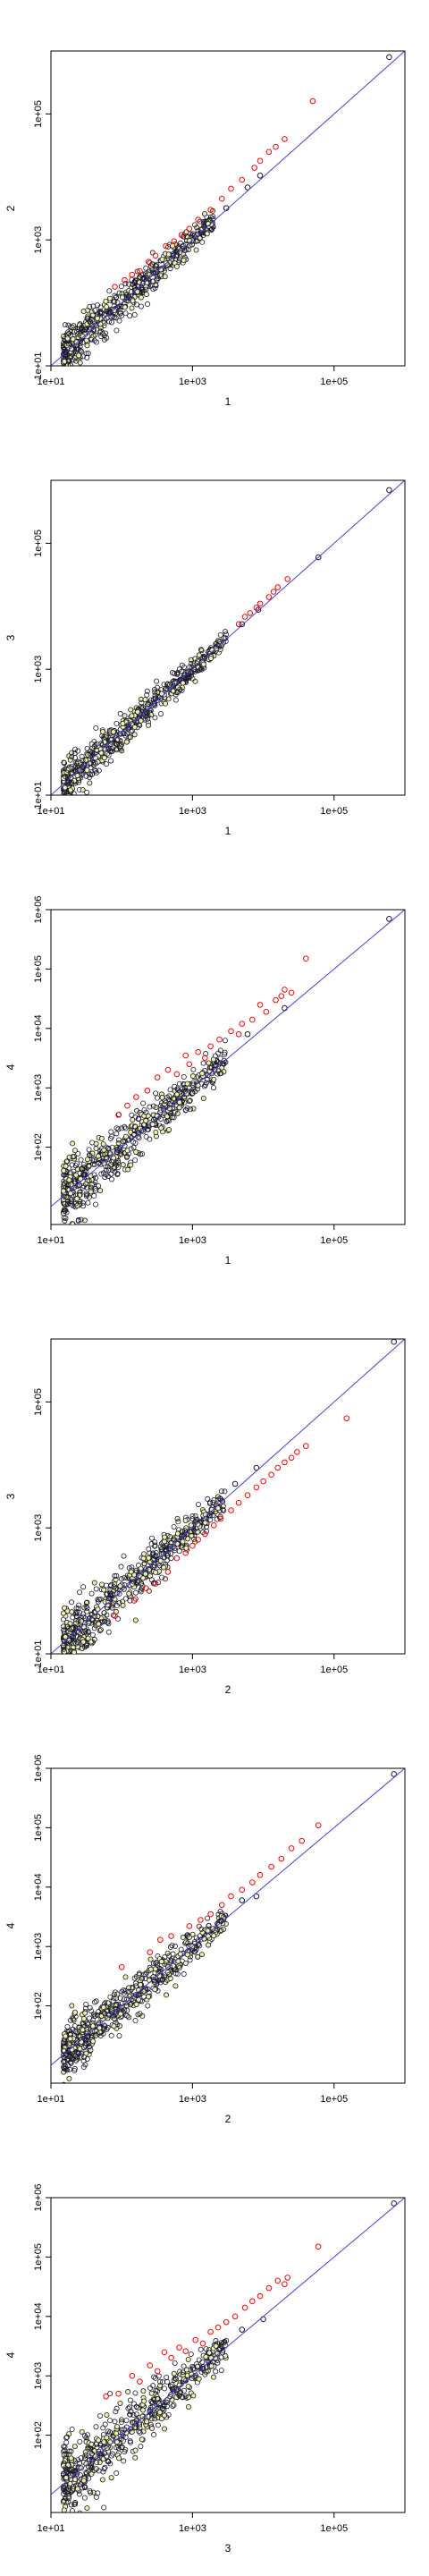 Image resolution: width=429 pixels, height=2576 pixels. What do you see at coordinates (39, 366) in the screenshot?
I see `y-tick-label: 1e+01` at bounding box center [39, 366].